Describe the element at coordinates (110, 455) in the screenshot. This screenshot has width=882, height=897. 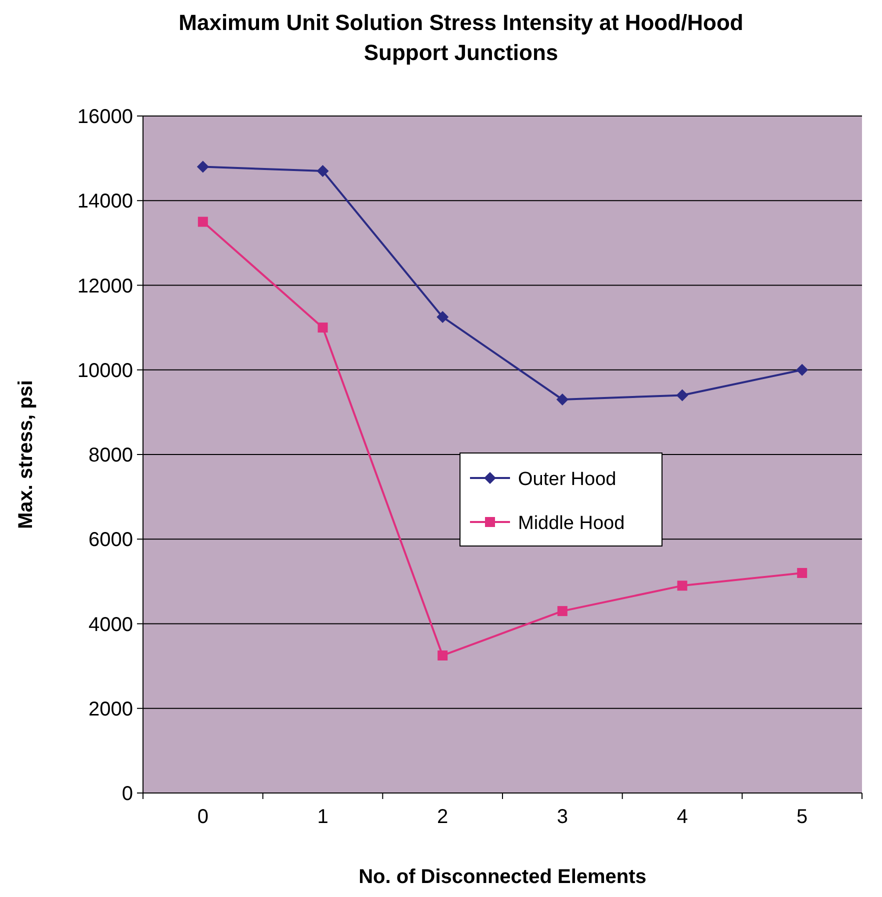
I see `y-tick-label: 8000` at that location.